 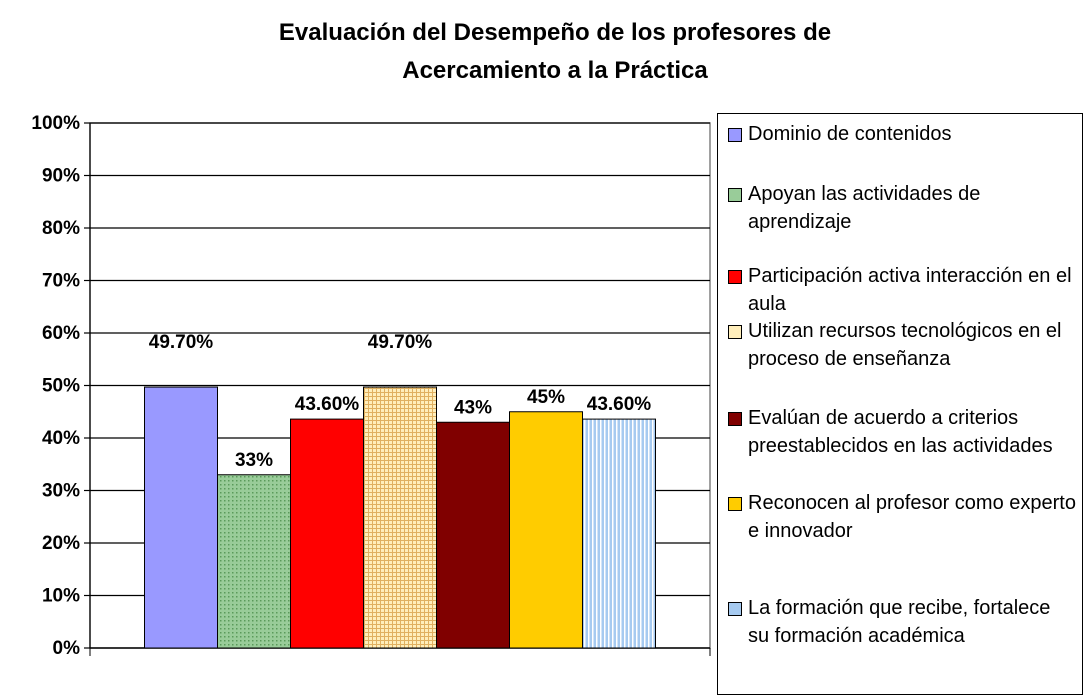 I want to click on data-label: 45%, so click(x=546, y=397).